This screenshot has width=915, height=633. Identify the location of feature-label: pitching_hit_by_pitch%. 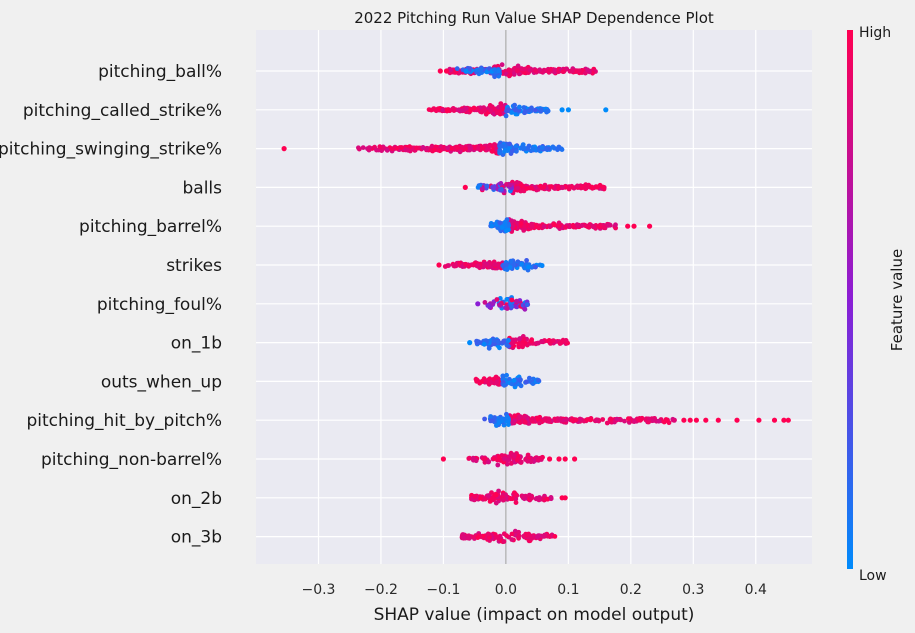
(124, 421).